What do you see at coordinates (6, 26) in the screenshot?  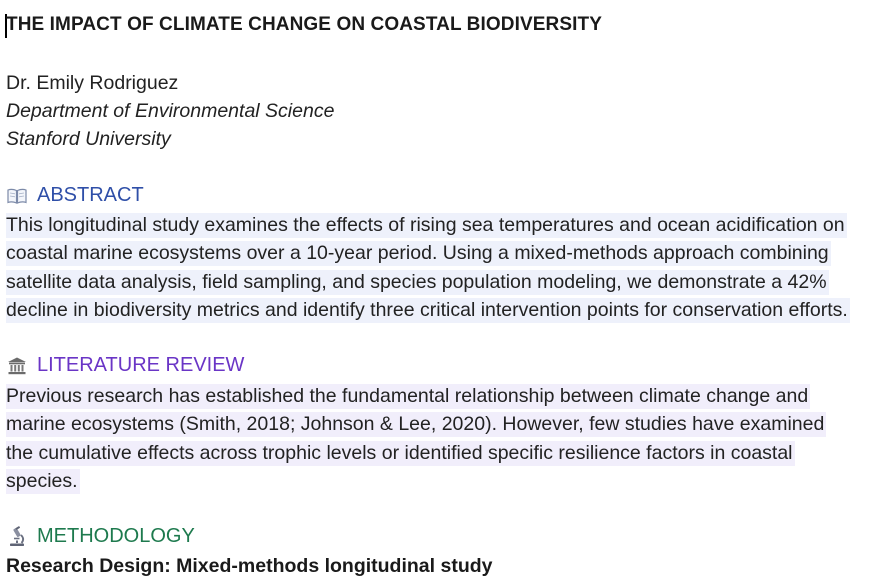 I see `text-cursor` at bounding box center [6, 26].